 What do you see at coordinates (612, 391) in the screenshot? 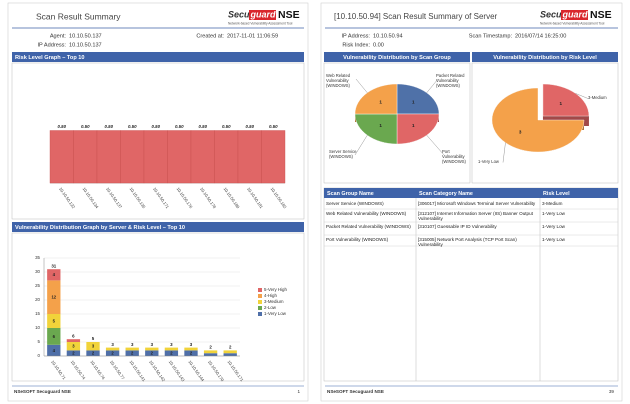
I see `page-number: 39` at bounding box center [612, 391].